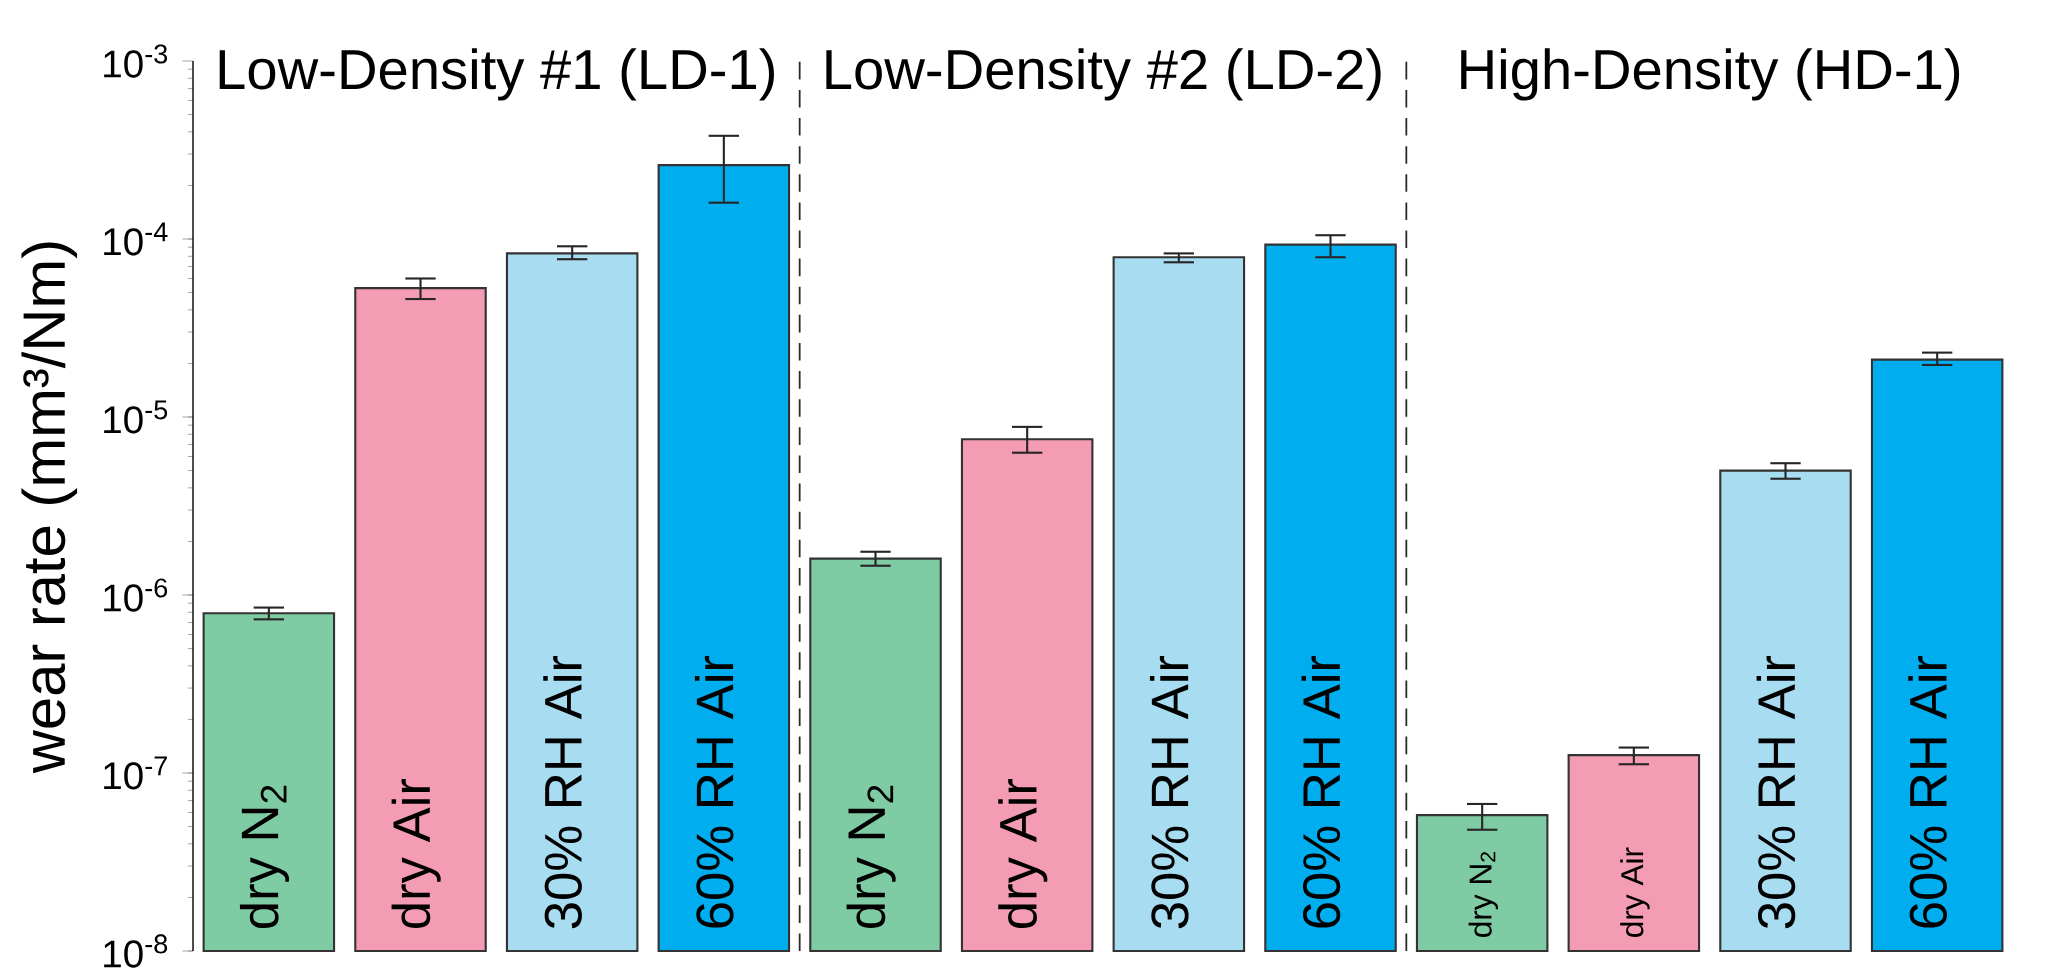  Describe the element at coordinates (1710, 74) in the screenshot. I see `annotation: High-Density (HD-1)` at that location.